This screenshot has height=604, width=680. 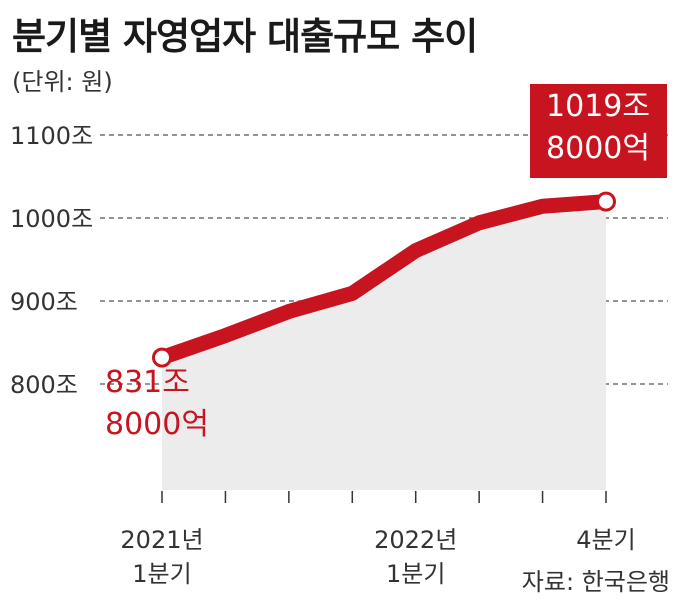 What do you see at coordinates (245, 36) in the screenshot?
I see `chart-title: 분기별 자영업자 대출규모 추이` at bounding box center [245, 36].